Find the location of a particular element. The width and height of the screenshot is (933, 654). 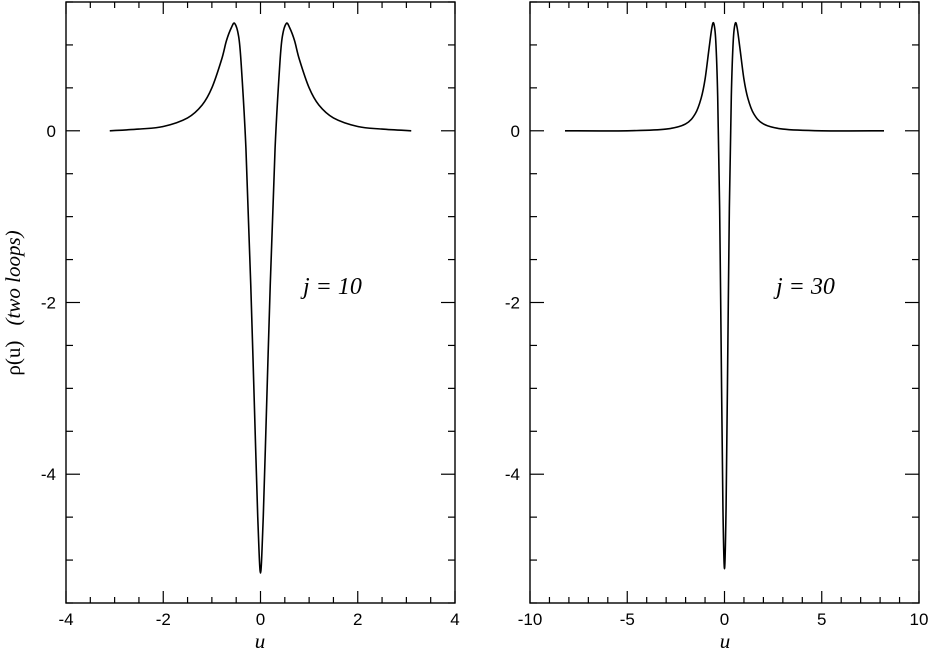

y-tick-label-right: 0 is located at coordinates (515, 131).